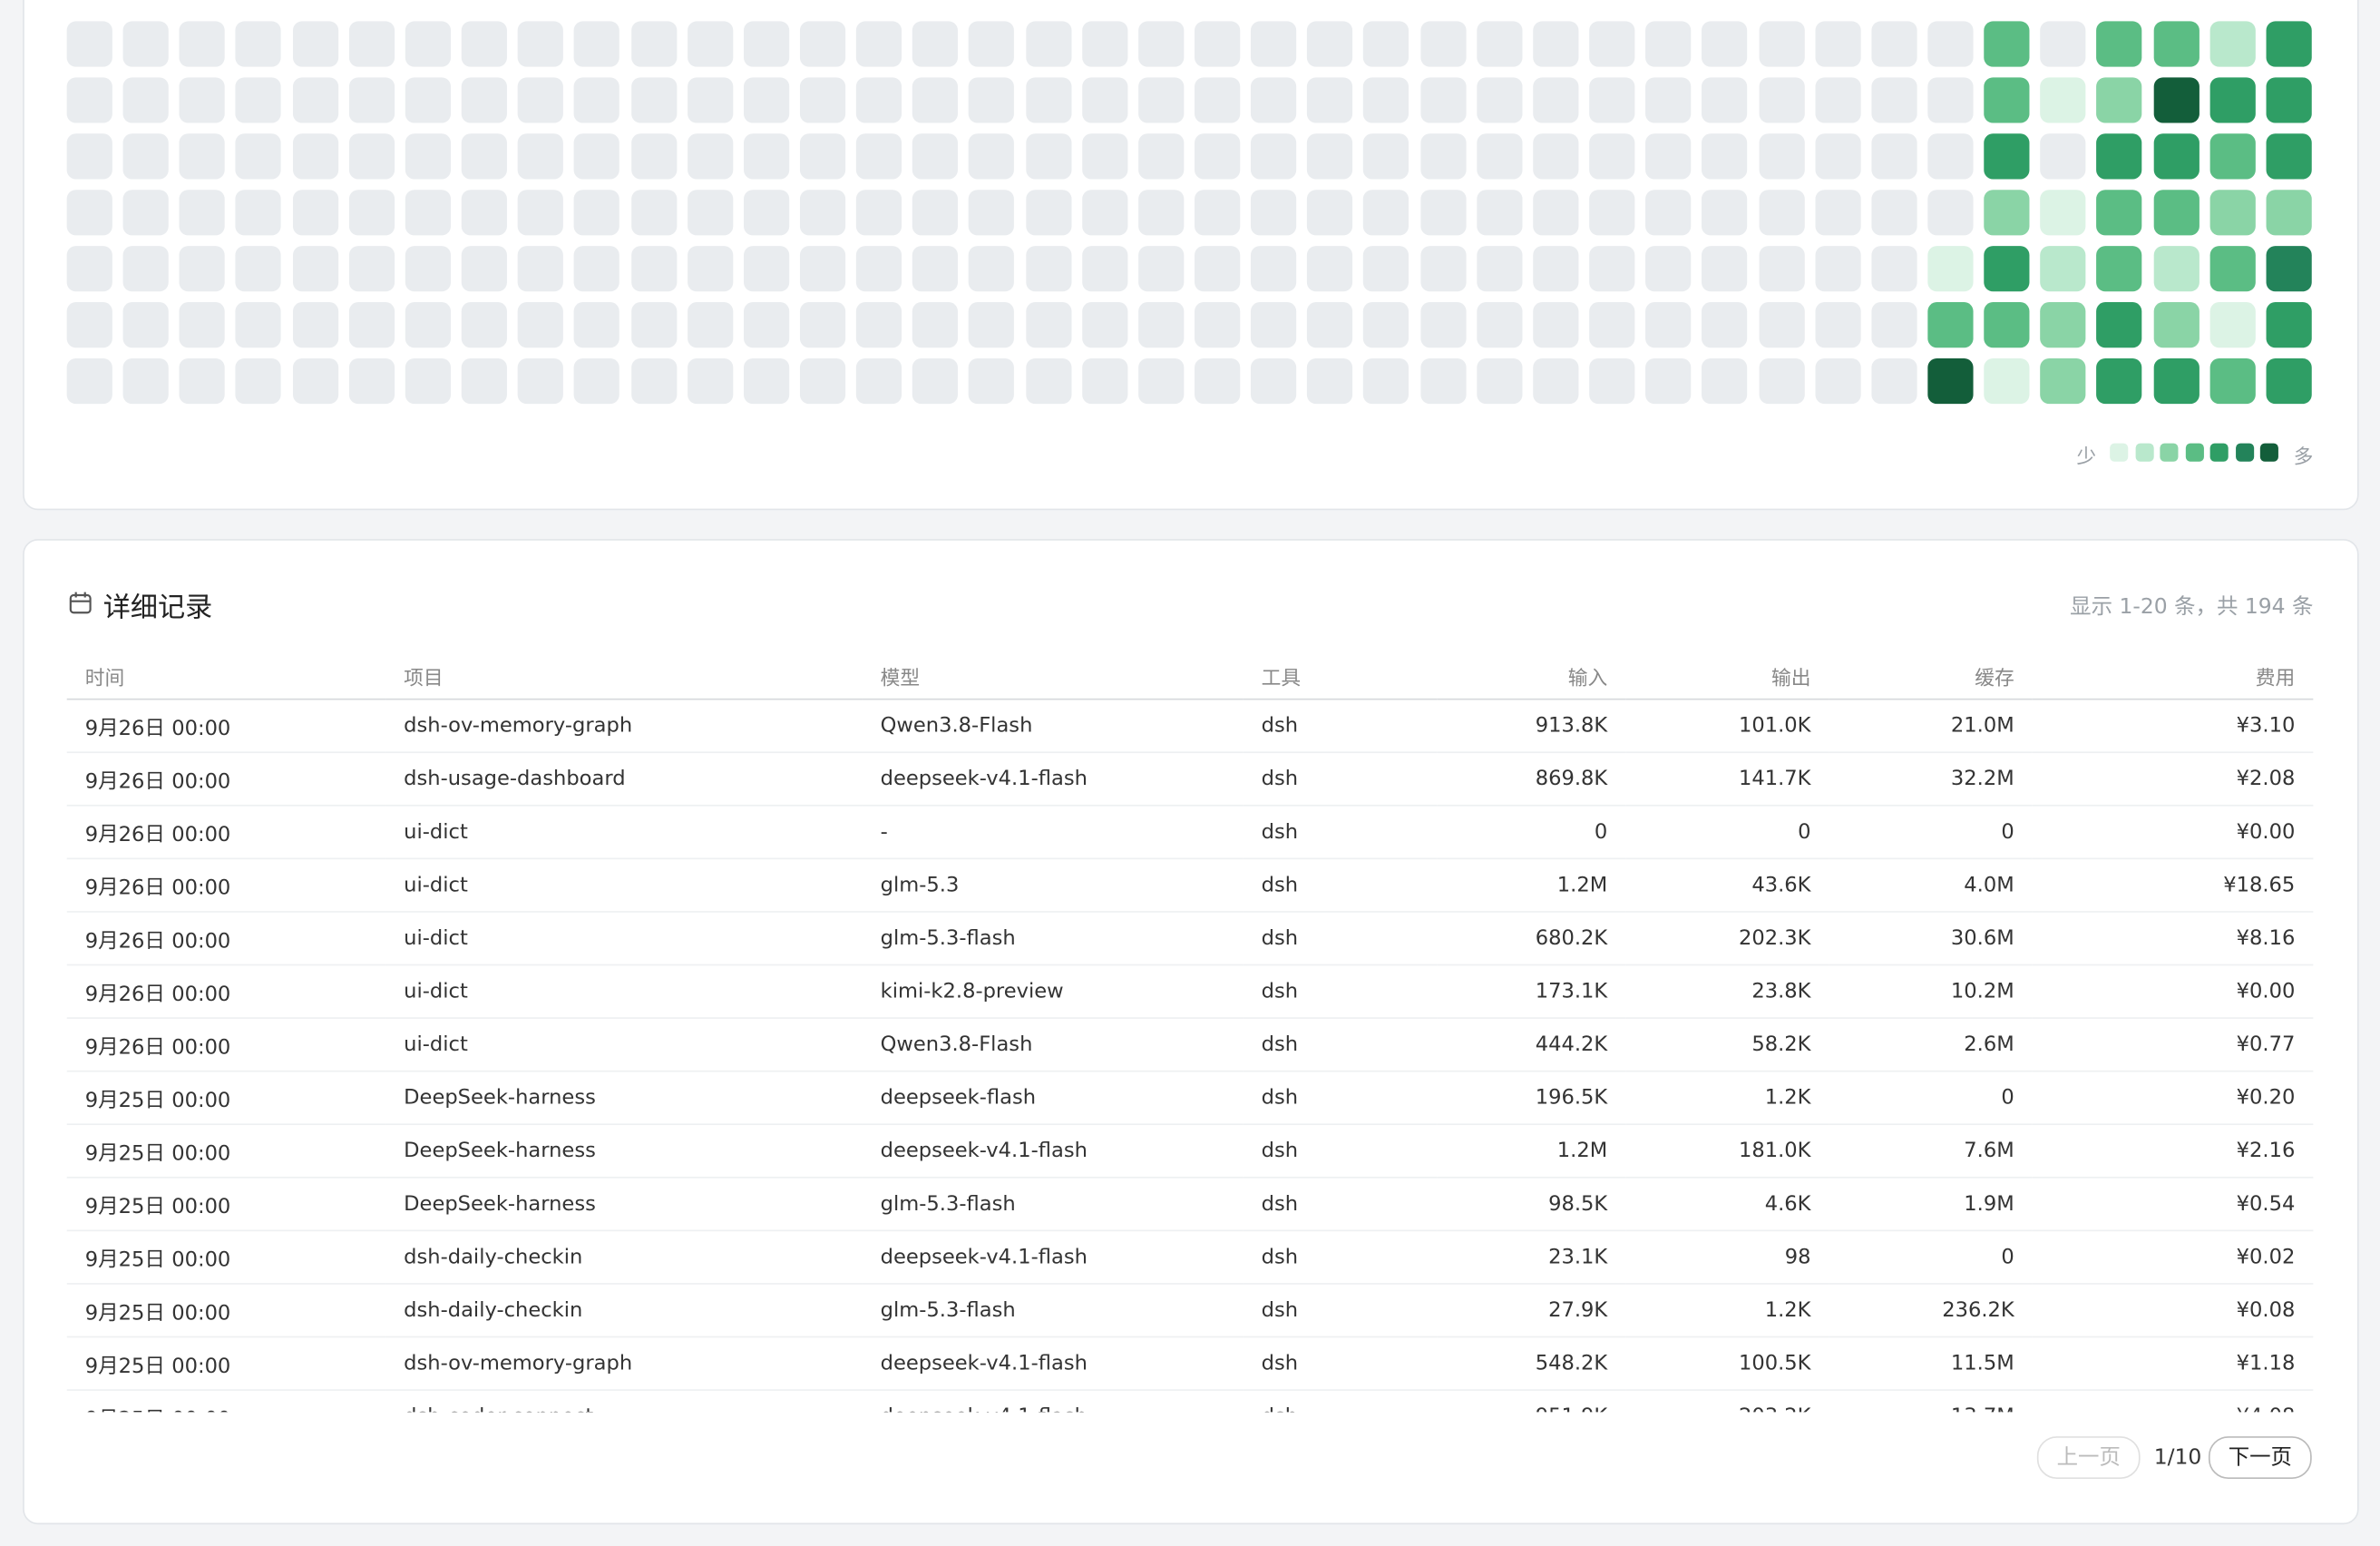 Image resolution: width=2380 pixels, height=1546 pixels. Describe the element at coordinates (624, 676) in the screenshot. I see `column-header: 项目` at that location.